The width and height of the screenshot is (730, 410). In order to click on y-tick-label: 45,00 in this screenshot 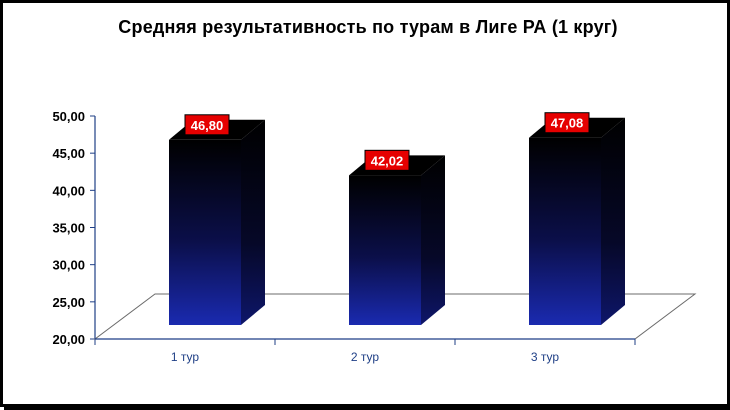, I will do `click(68, 153)`.